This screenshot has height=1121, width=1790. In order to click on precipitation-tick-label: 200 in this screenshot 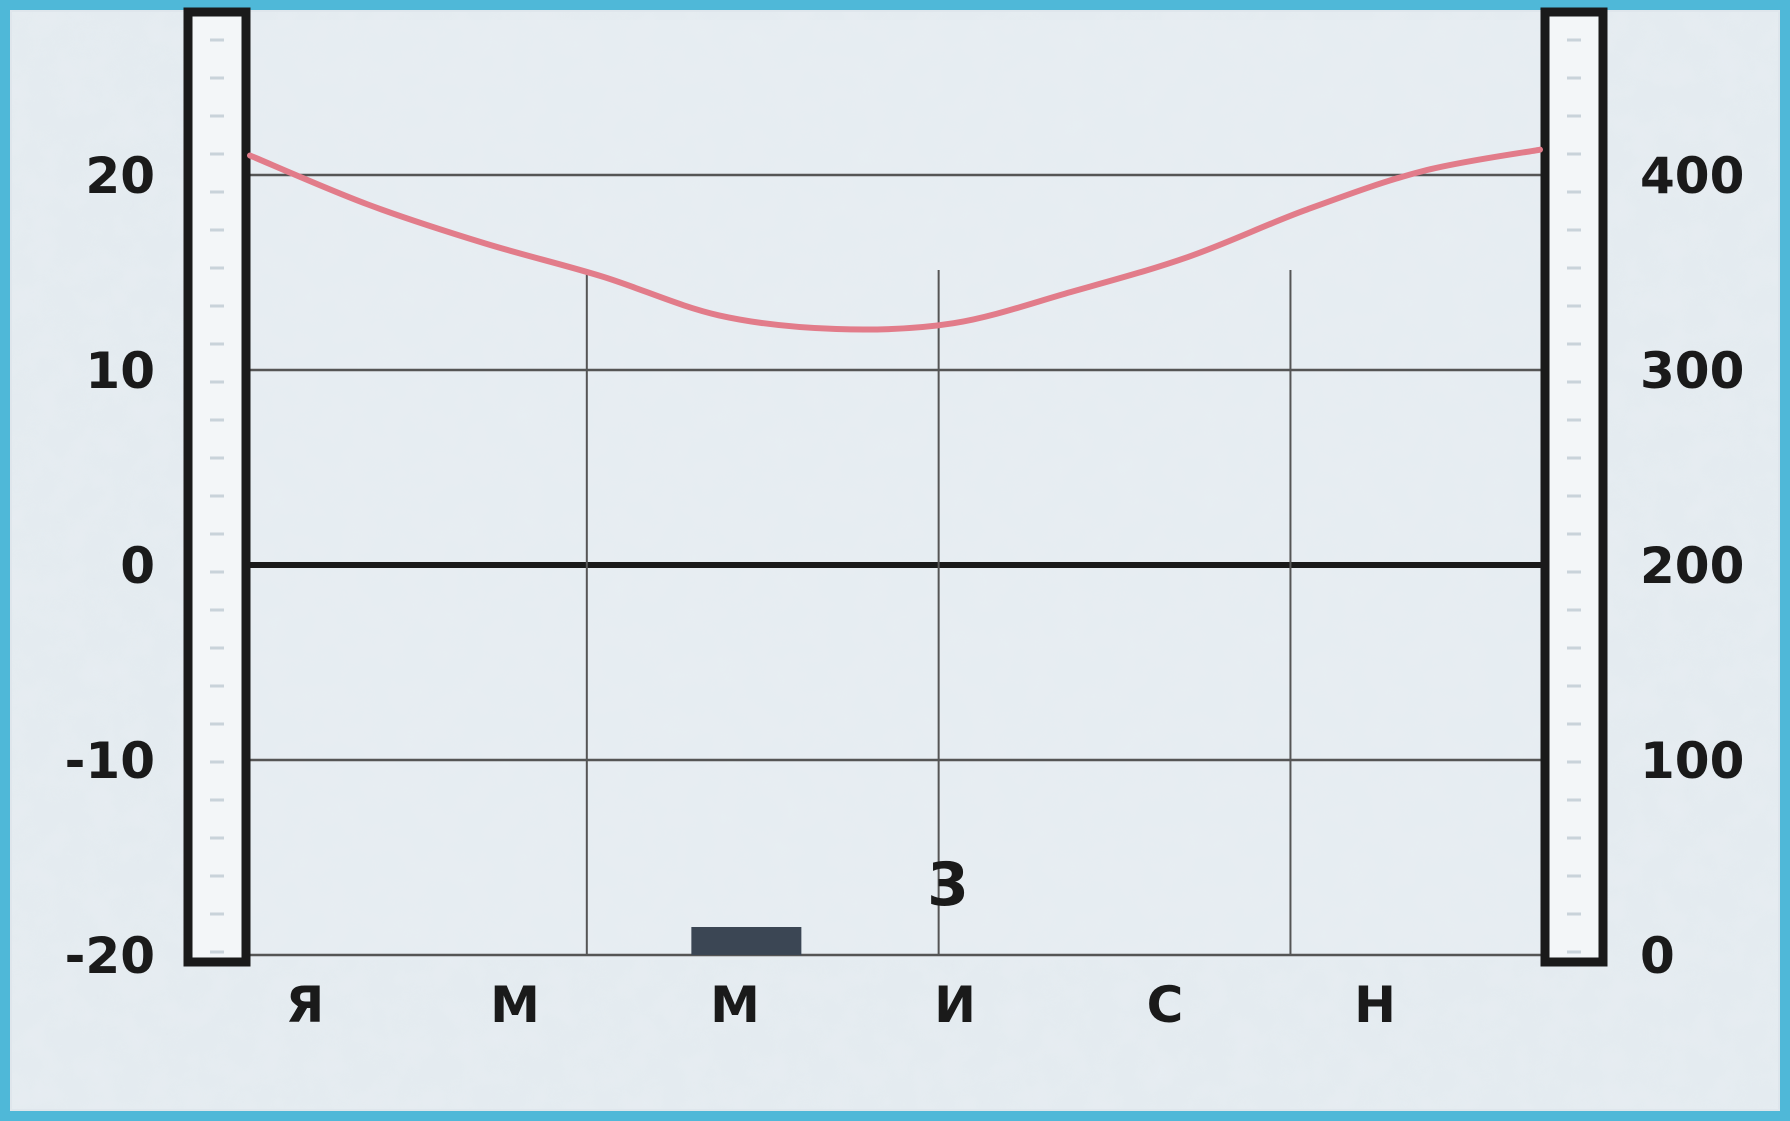, I will do `click(1692, 566)`.